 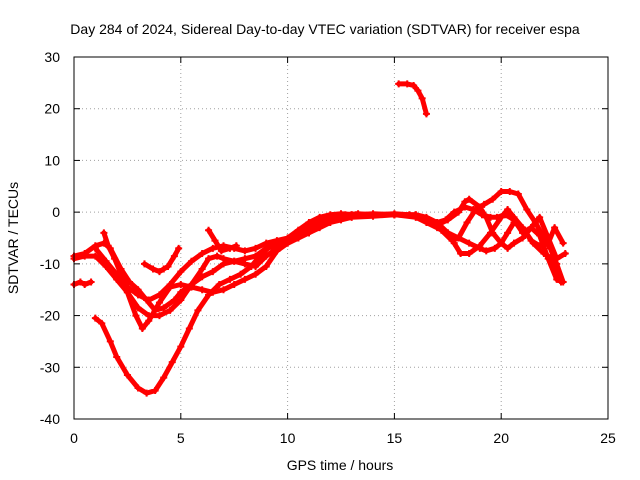 I want to click on x-tick-label: 0, so click(x=74, y=438).